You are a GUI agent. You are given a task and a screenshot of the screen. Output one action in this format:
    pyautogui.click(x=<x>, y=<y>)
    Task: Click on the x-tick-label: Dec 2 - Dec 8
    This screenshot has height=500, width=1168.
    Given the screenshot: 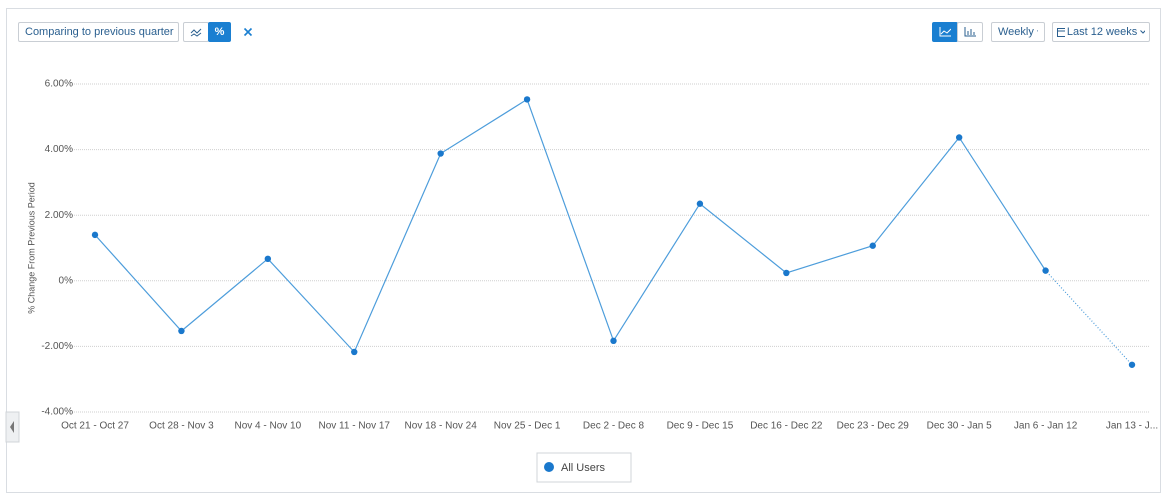 What is the action you would take?
    pyautogui.click(x=614, y=426)
    